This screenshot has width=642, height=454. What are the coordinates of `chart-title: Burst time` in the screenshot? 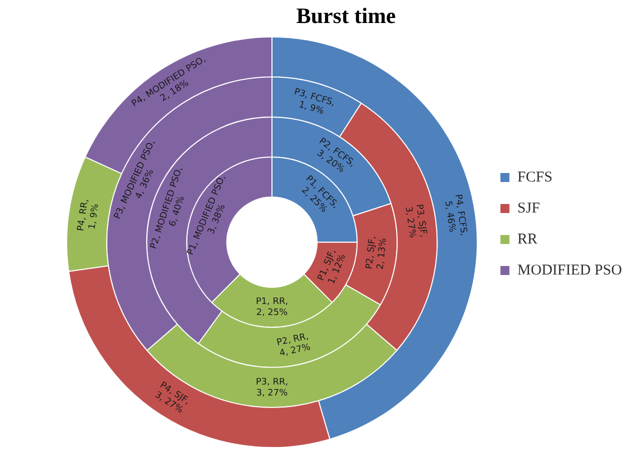 It's located at (346, 15).